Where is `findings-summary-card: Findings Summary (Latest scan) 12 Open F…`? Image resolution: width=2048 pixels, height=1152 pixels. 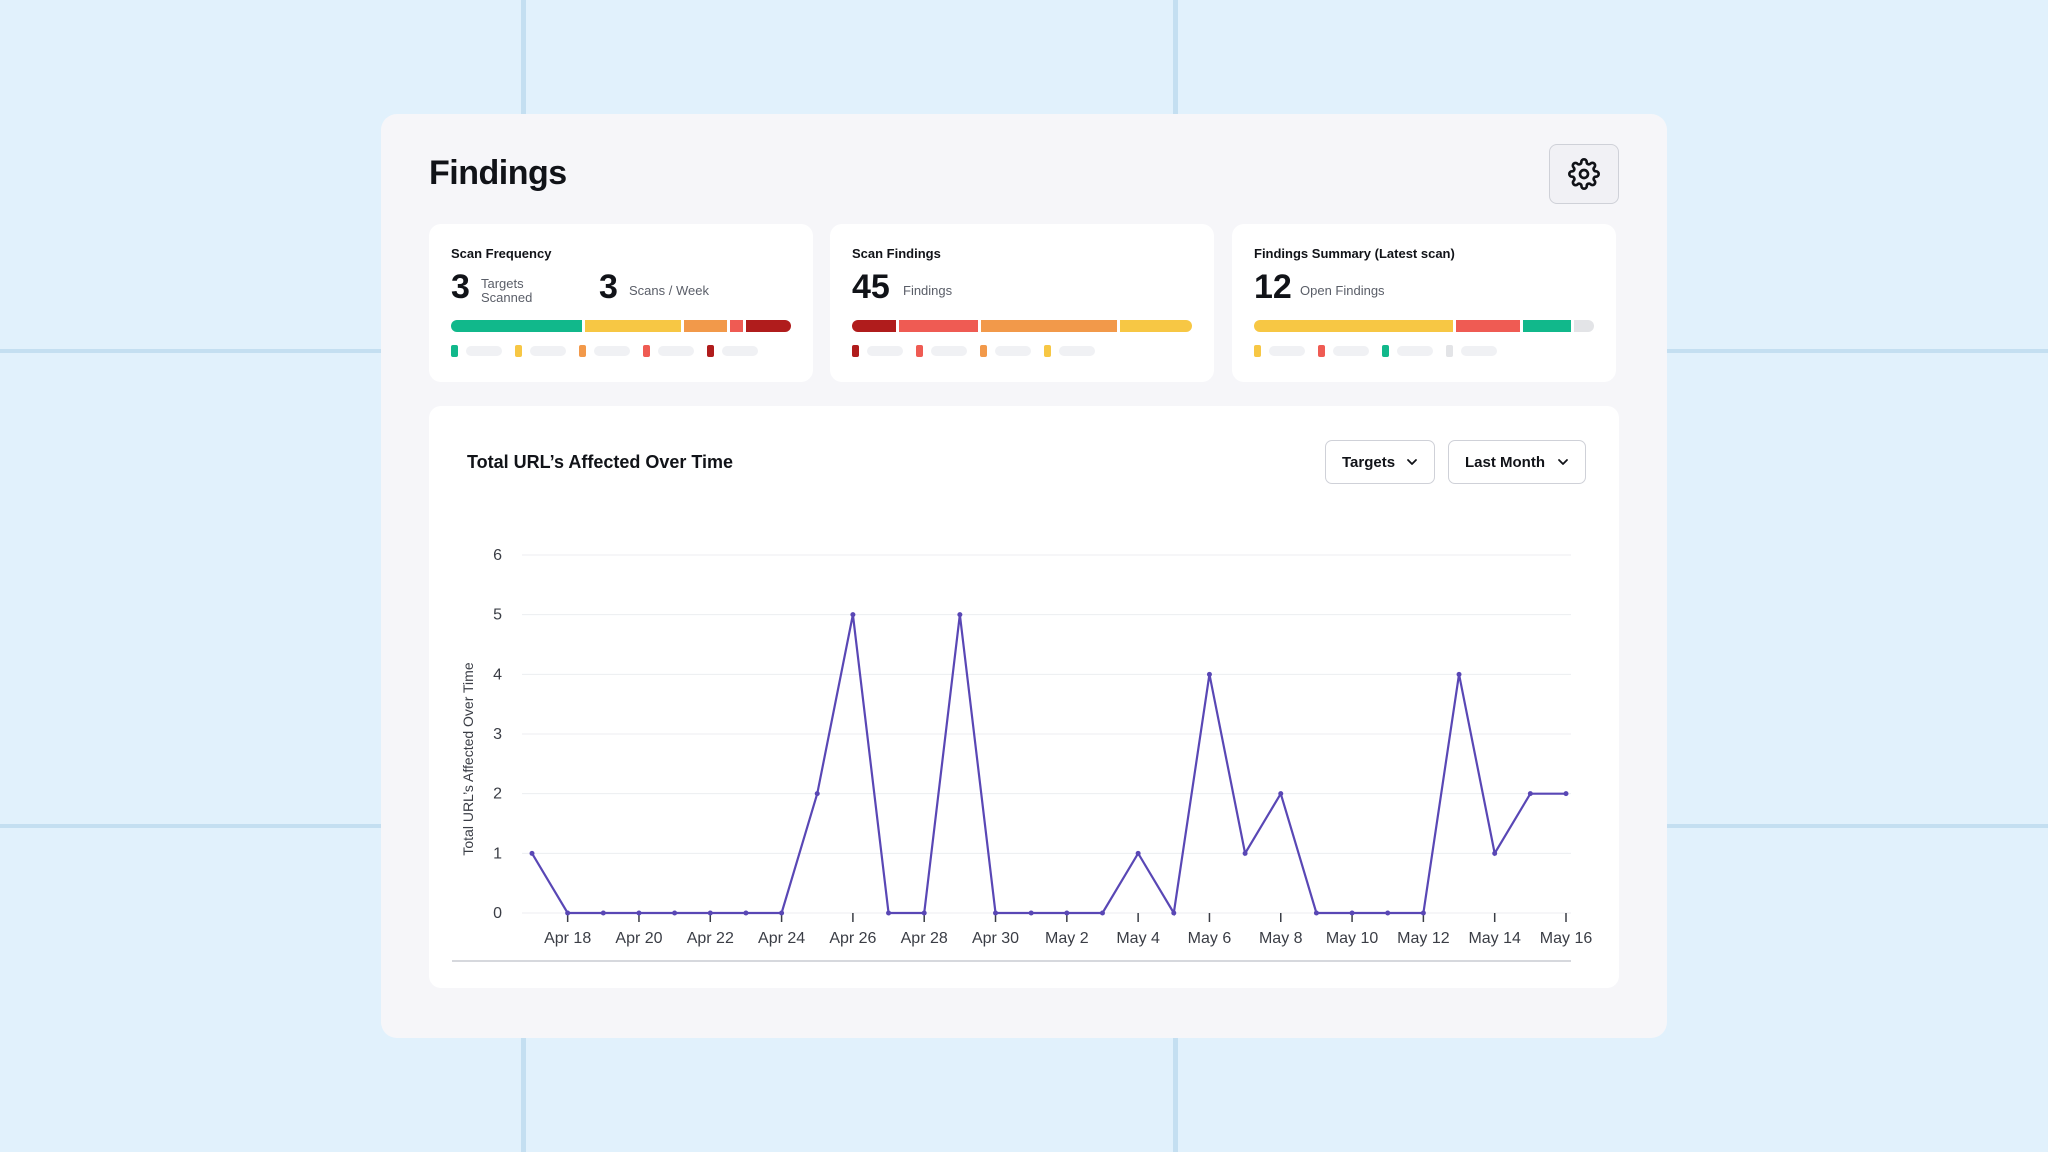 findings-summary-card: Findings Summary (Latest scan) 12 Open F… is located at coordinates (1424, 303).